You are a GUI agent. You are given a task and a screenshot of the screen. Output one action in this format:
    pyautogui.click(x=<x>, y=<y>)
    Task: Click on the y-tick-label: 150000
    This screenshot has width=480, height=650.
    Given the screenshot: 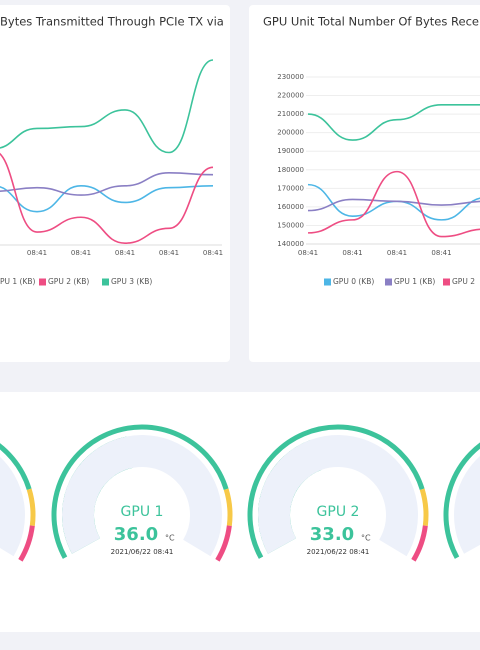 What is the action you would take?
    pyautogui.click(x=290, y=225)
    